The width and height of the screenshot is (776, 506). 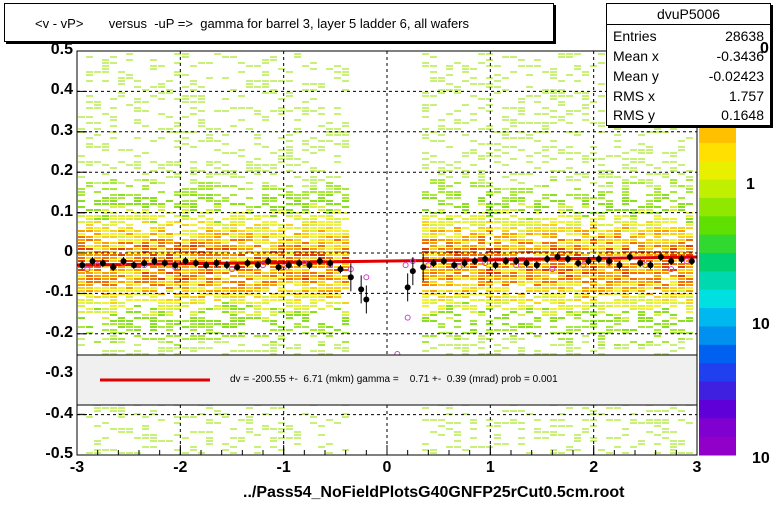 What do you see at coordinates (247, 263) in the screenshot?
I see `profile-point-black` at bounding box center [247, 263].